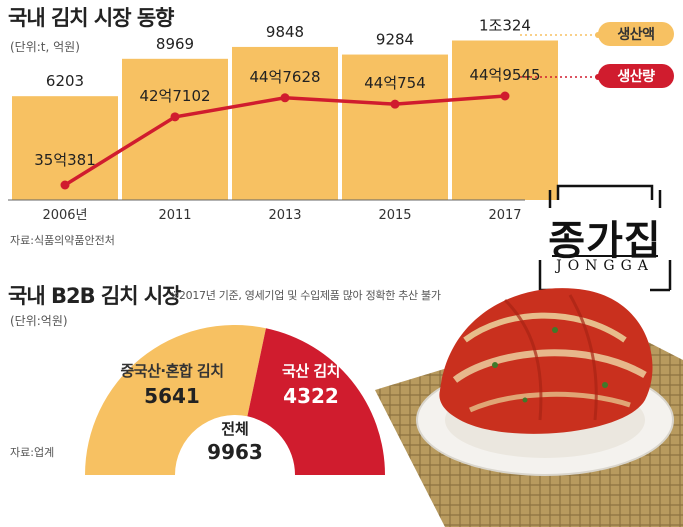  I want to click on bar-label-0: 6203, so click(65, 81).